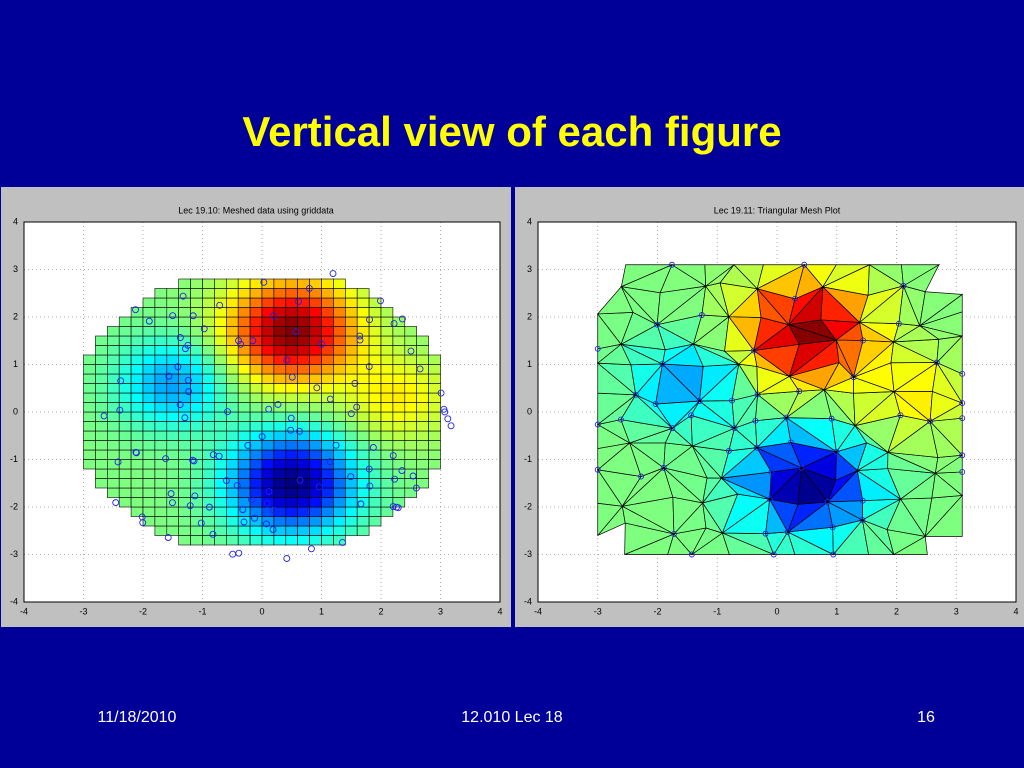  Describe the element at coordinates (538, 611) in the screenshot. I see `x-tick-label: -4` at that location.